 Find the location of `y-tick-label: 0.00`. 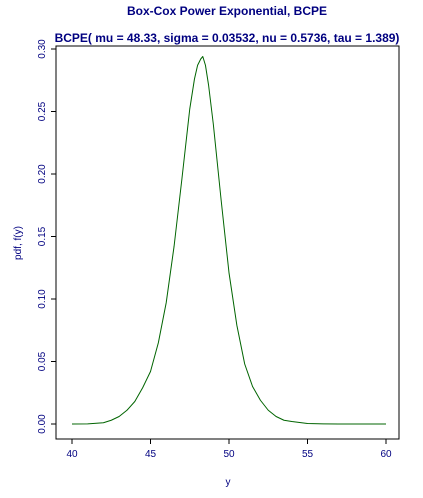

y-tick-label: 0.00 is located at coordinates (42, 424).